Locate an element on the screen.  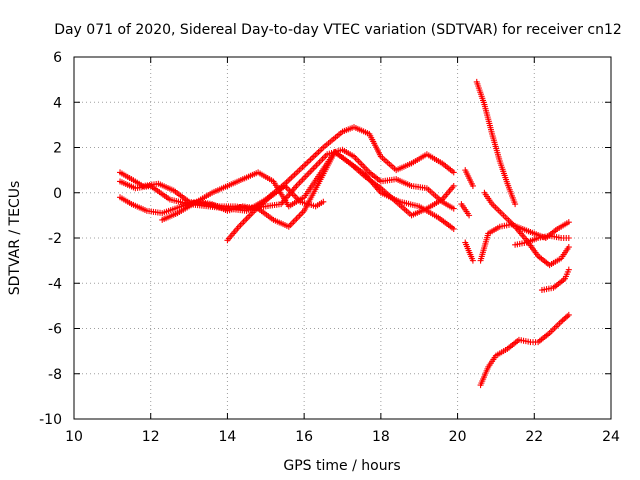
y-tick-label: -4 is located at coordinates (55, 284).